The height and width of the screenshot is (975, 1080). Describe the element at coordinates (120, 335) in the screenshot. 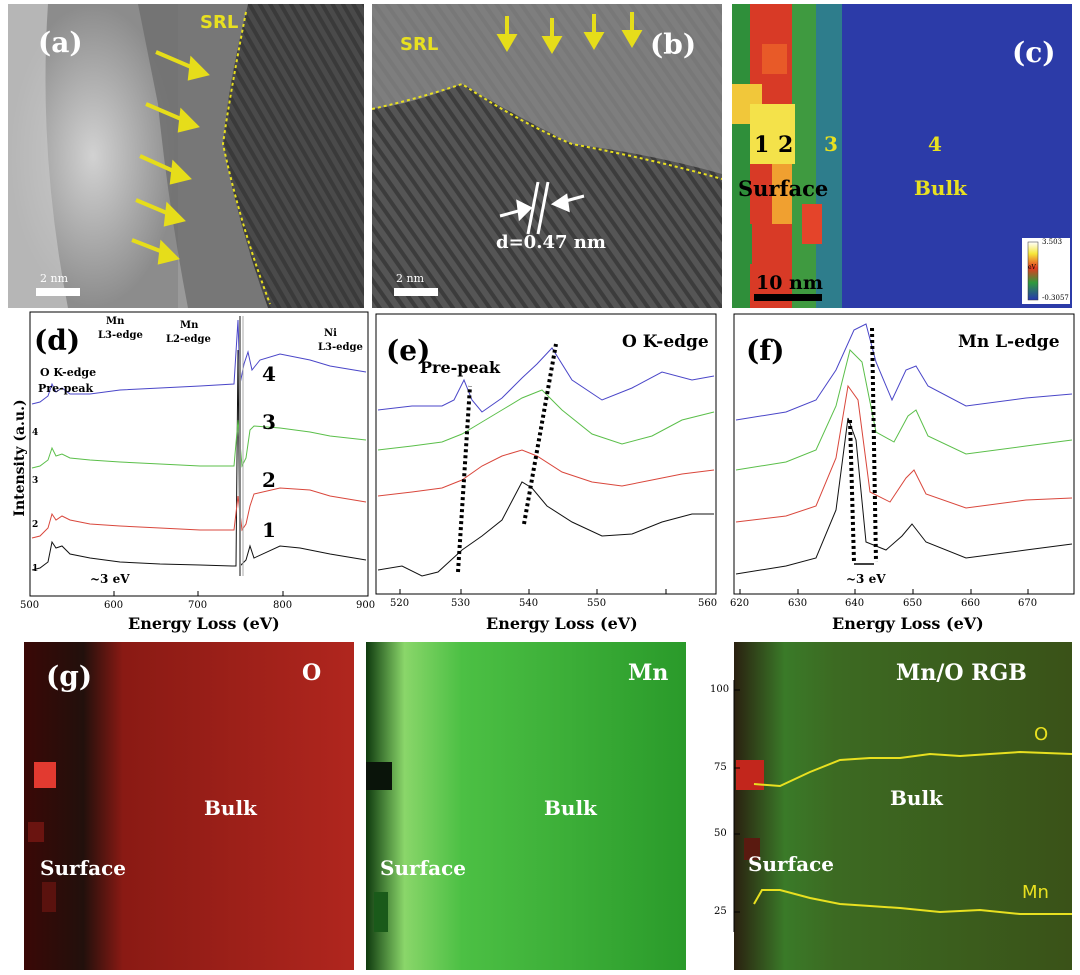

I see `mn-l3-label-2: L3-edge` at that location.